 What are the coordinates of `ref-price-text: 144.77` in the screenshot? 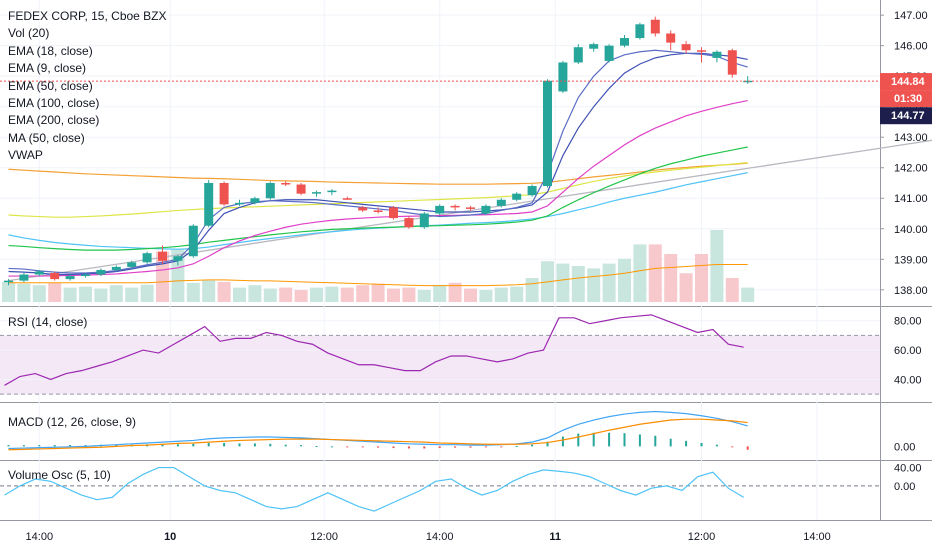 It's located at (908, 116).